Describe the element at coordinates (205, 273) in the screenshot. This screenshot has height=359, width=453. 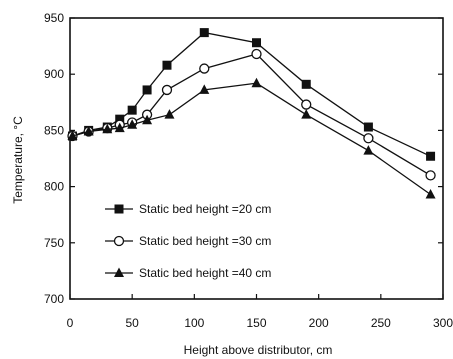
I see `legend-label: Static bed height =40 cm` at that location.